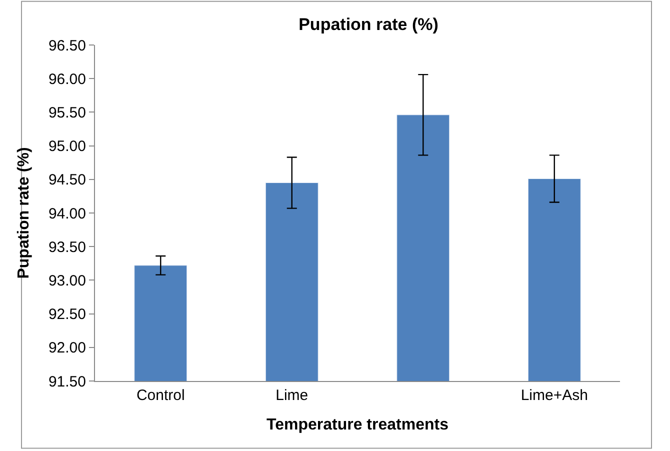 This screenshot has height=451, width=670. What do you see at coordinates (368, 24) in the screenshot?
I see `chart-title: Pupation rate (%)` at bounding box center [368, 24].